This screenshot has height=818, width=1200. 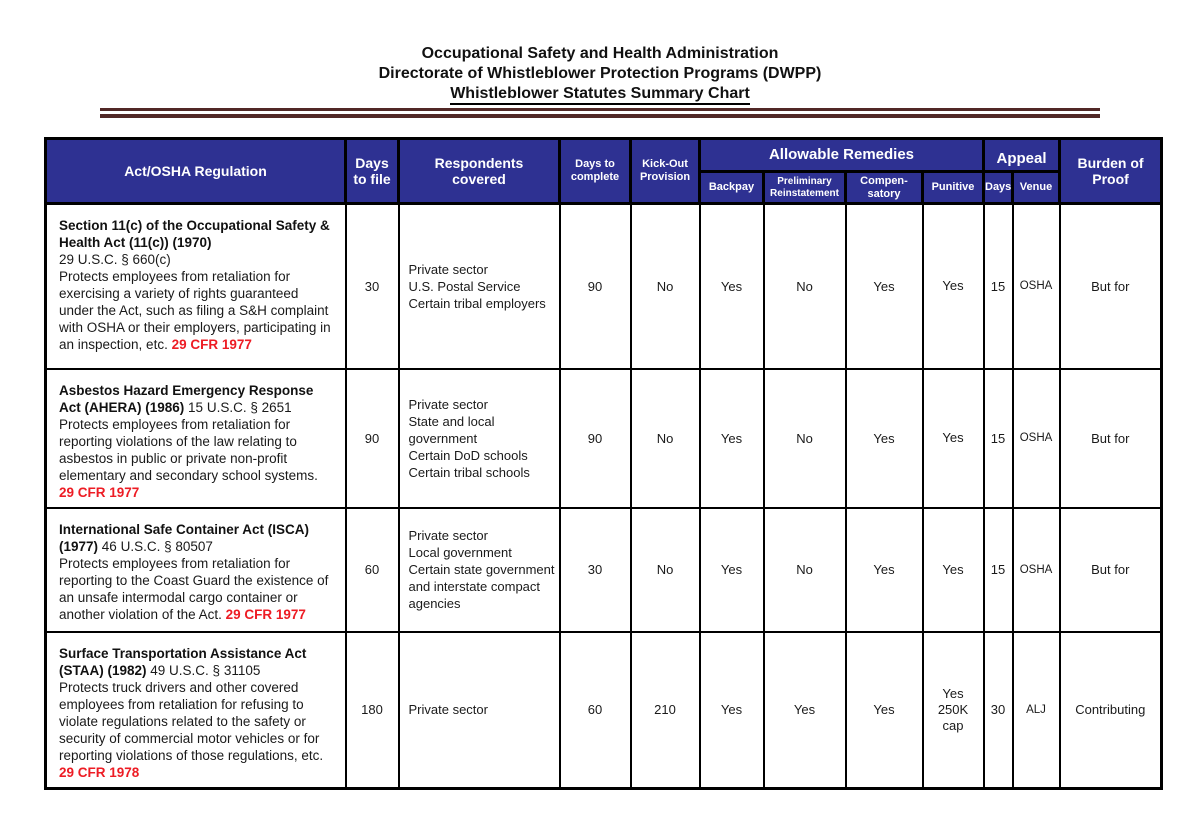 I want to click on kick-out-cell: 210, so click(x=665, y=709).